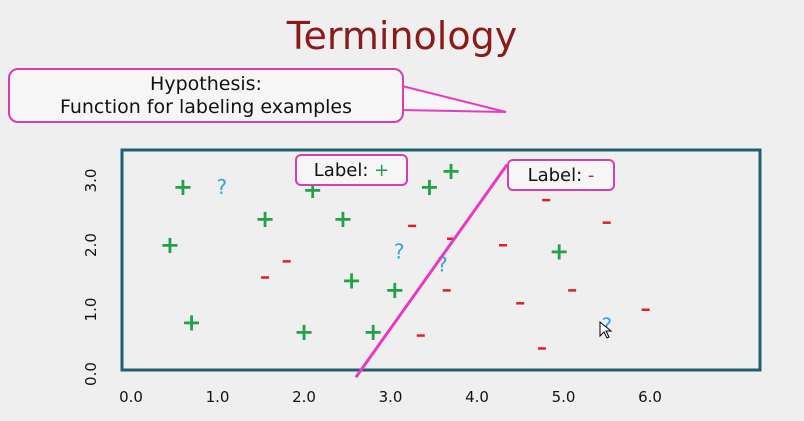  Describe the element at coordinates (304, 397) in the screenshot. I see `x-tick-label: 2.0` at that location.